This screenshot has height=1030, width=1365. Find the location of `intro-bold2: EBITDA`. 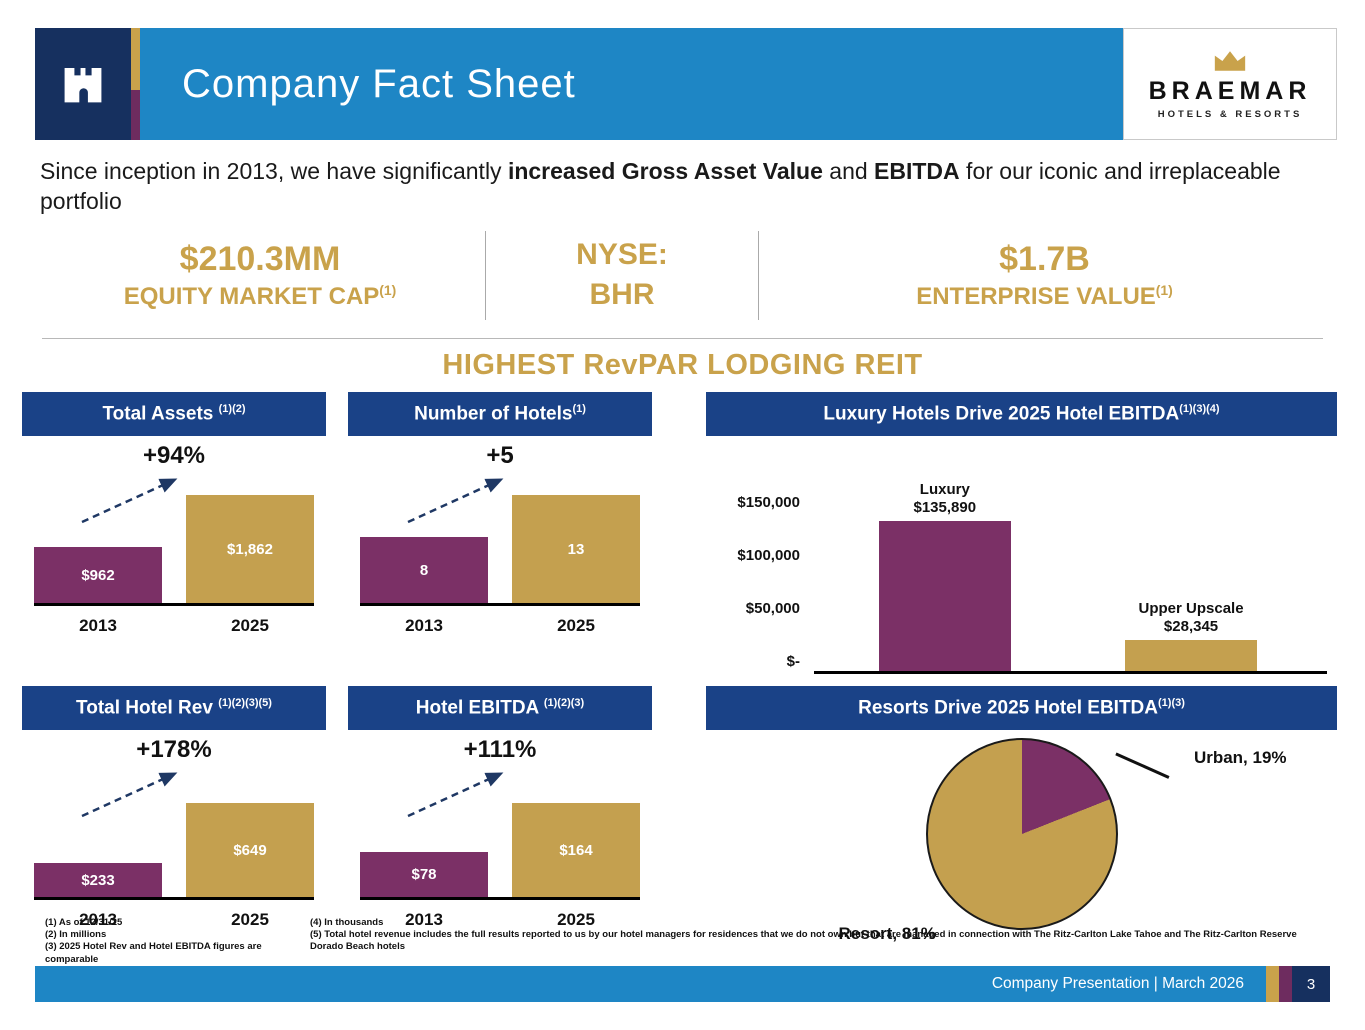

intro-bold2: EBITDA is located at coordinates (917, 171).